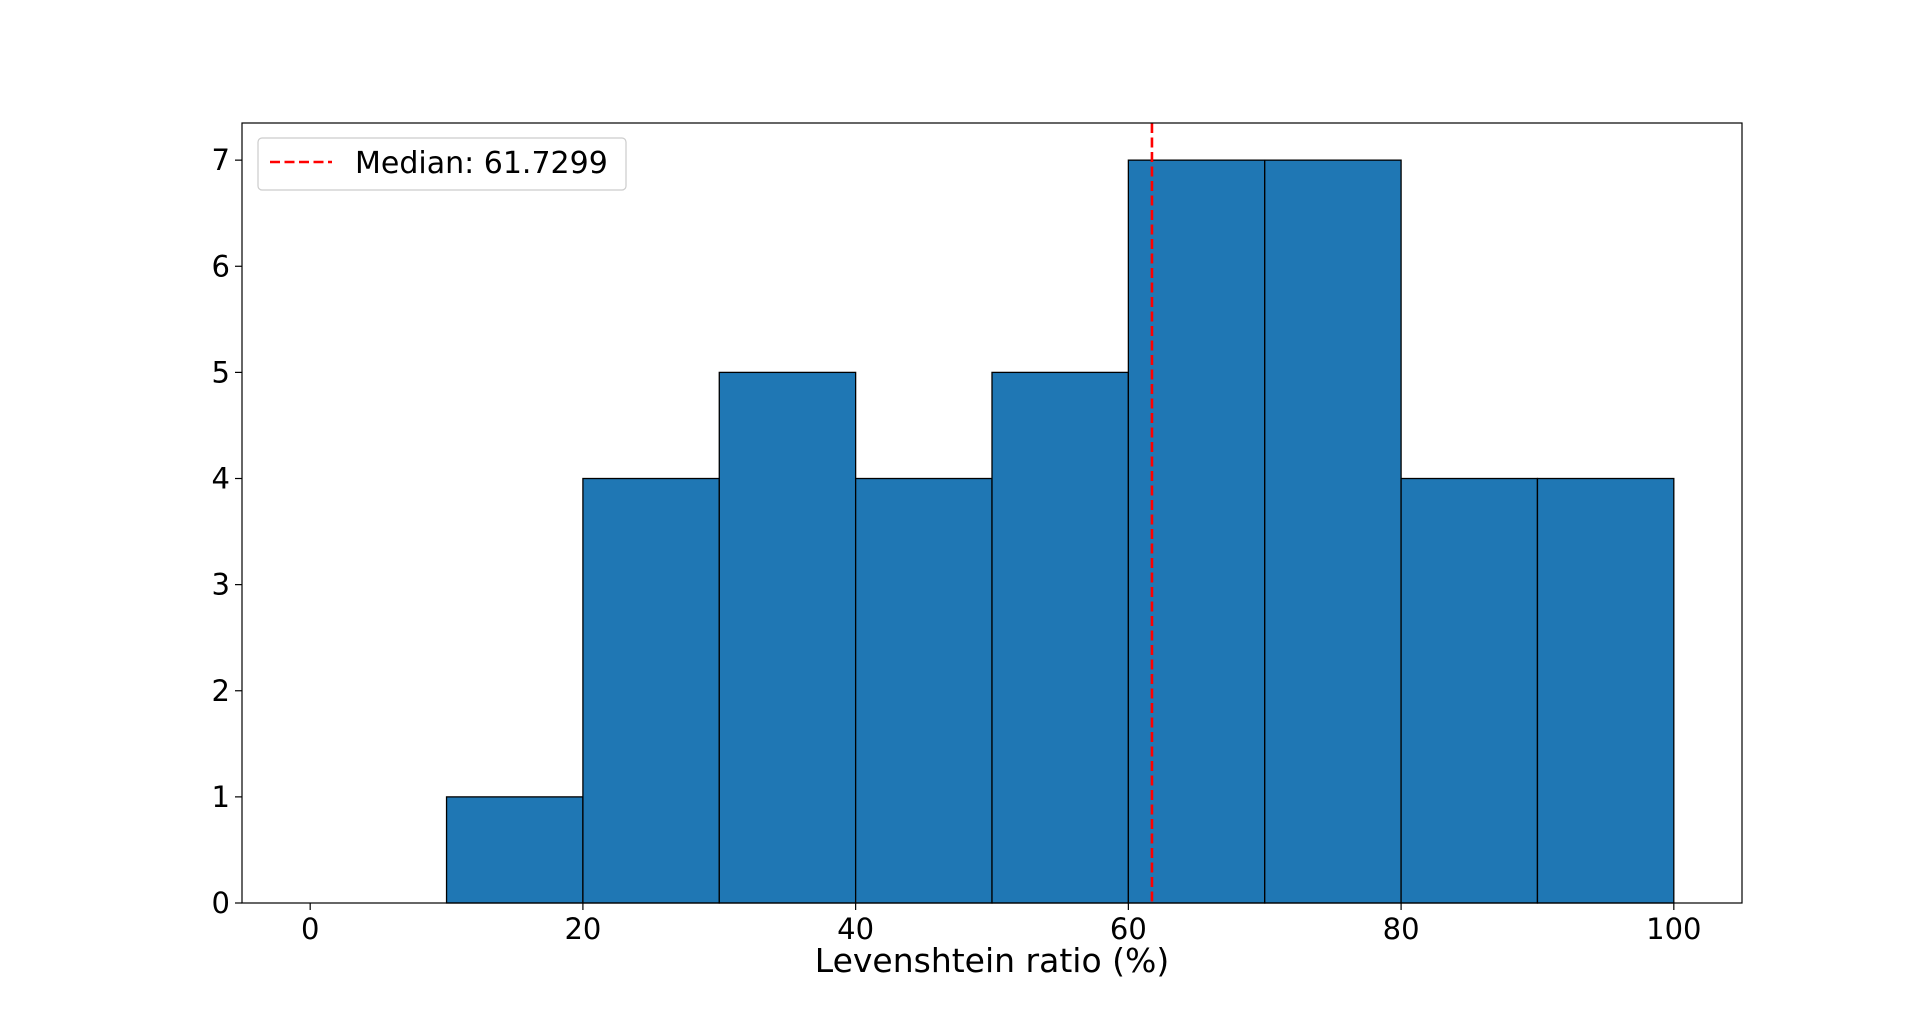 Image resolution: width=1920 pixels, height=1009 pixels. What do you see at coordinates (221, 585) in the screenshot?
I see `y-tick-label: 3` at bounding box center [221, 585].